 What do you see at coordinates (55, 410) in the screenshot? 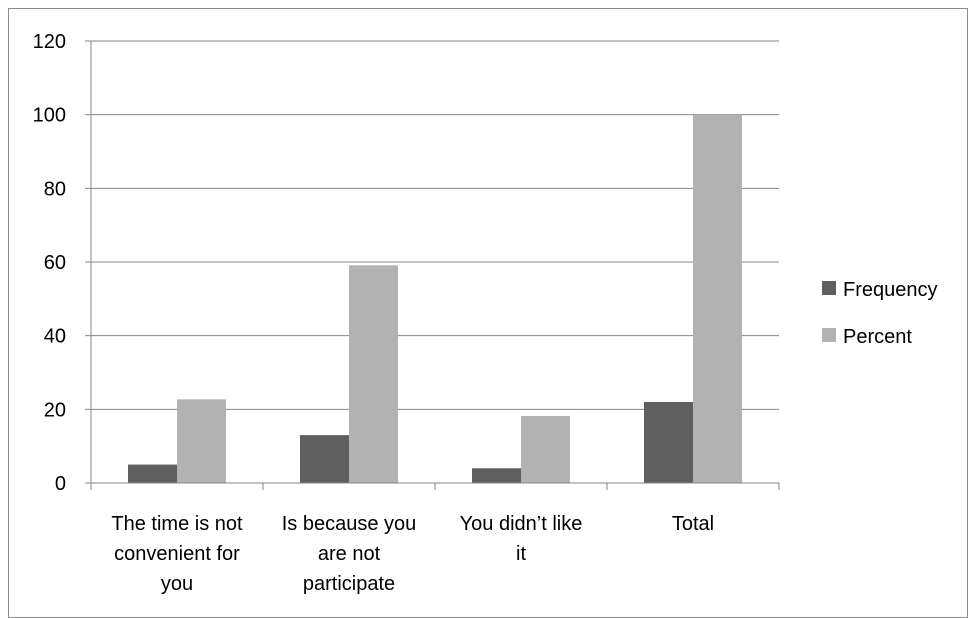
I see `y-tick-label: 20` at bounding box center [55, 410].